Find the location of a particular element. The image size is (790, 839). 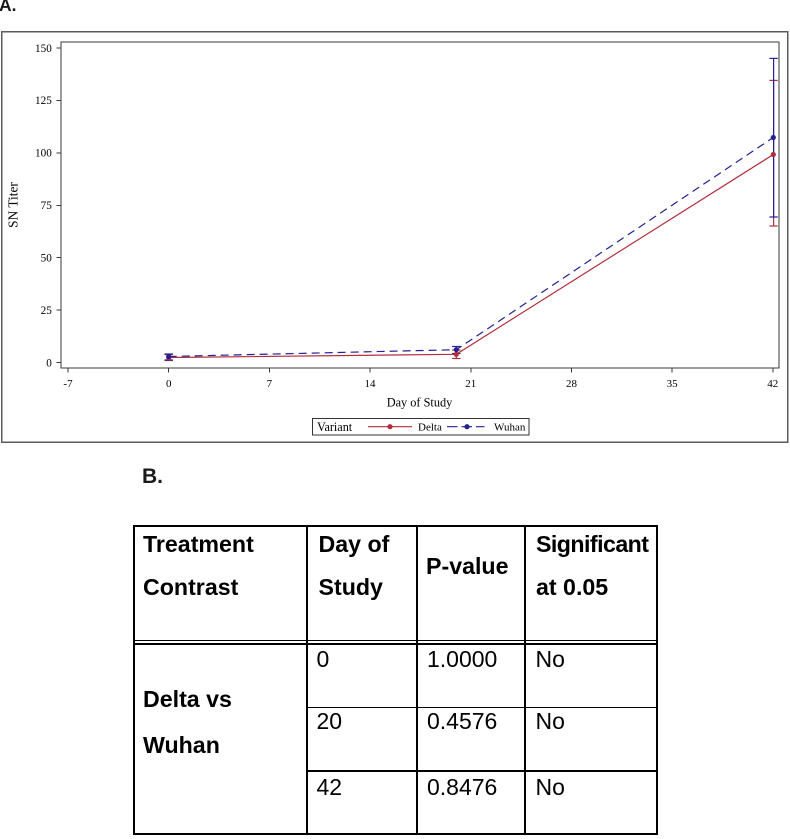

svg-text: -7 is located at coordinates (68, 384).